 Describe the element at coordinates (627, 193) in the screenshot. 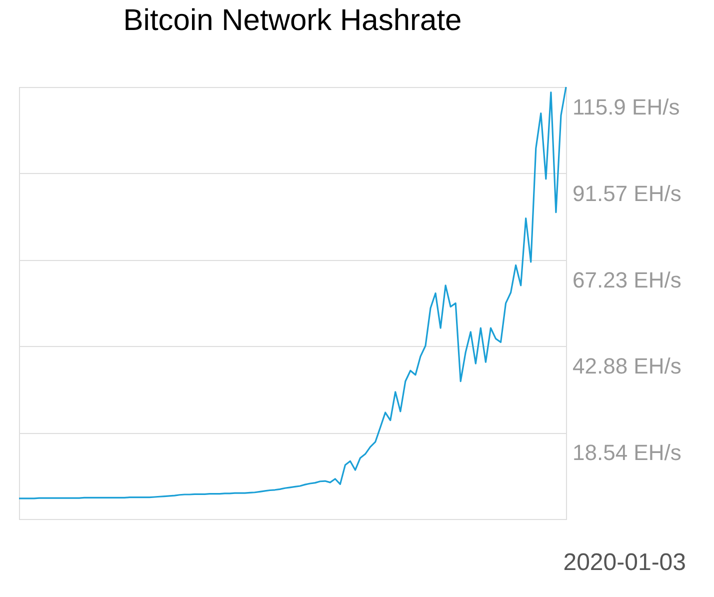

I see `y-tick-label: 91.57 EH/s` at that location.